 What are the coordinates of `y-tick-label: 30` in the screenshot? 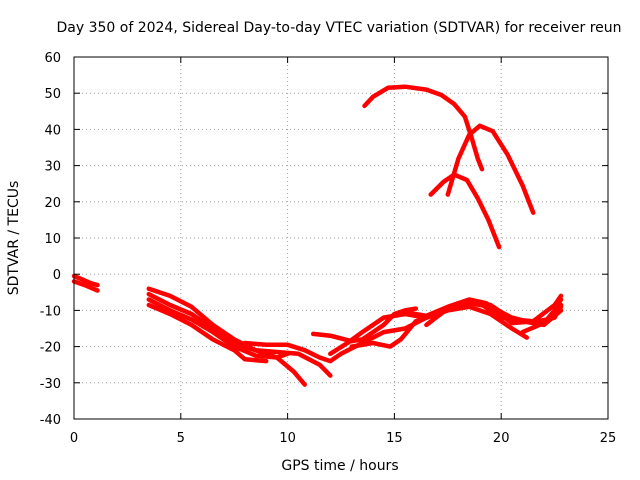 It's located at (52, 167).